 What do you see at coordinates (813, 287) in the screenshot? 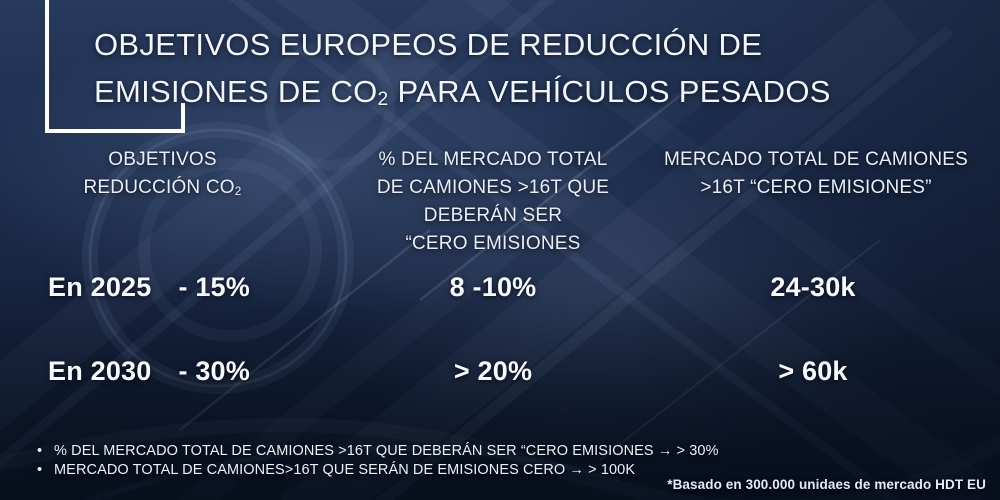
I see `cell-2025-market-total: 24-30k` at bounding box center [813, 287].